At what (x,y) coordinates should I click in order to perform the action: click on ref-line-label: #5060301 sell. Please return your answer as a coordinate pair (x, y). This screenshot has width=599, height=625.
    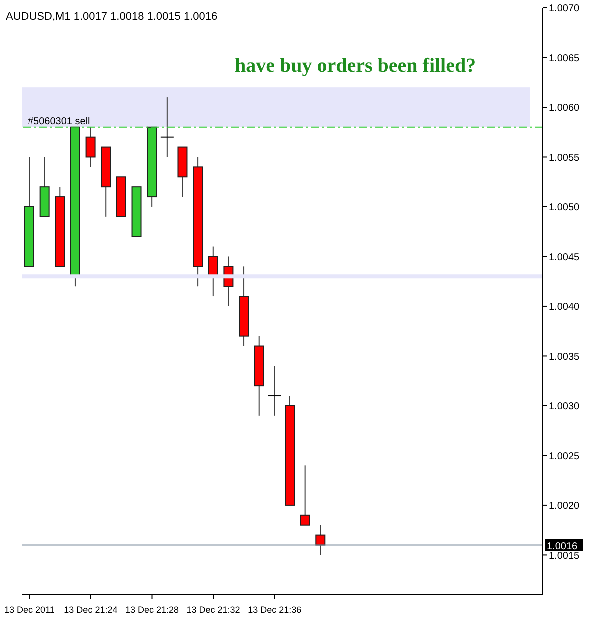
    Looking at the image, I should click on (59, 122).